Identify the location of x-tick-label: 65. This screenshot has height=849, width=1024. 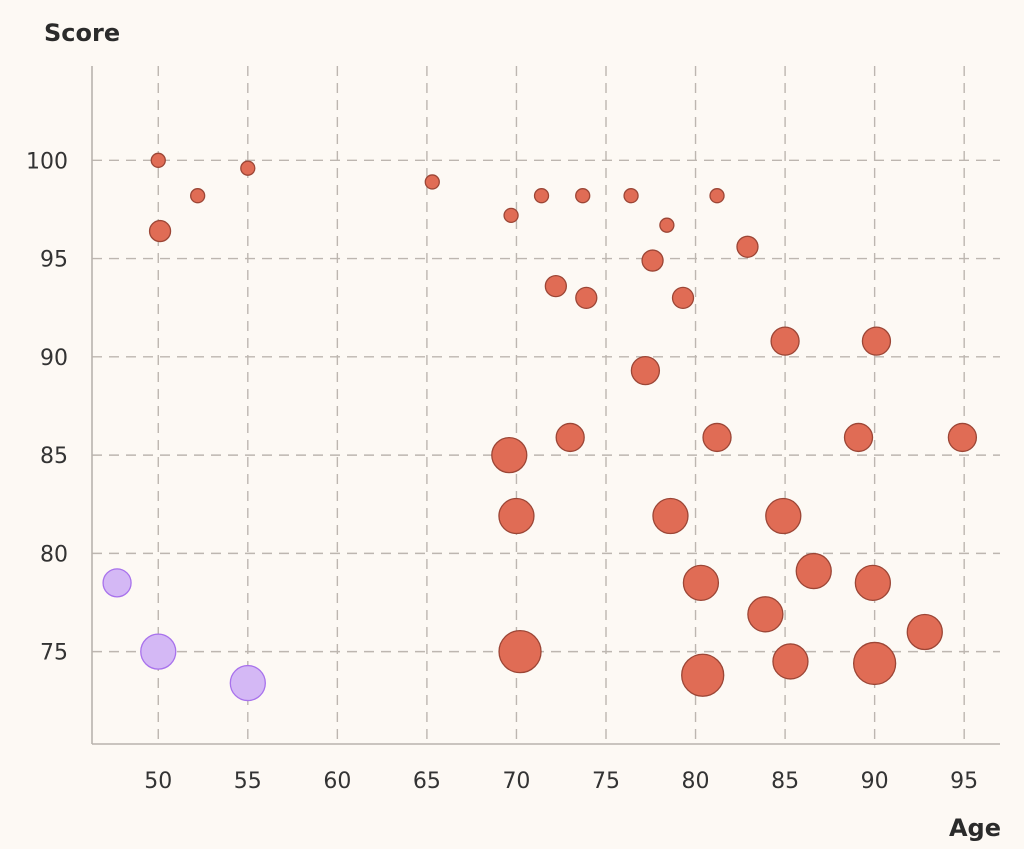
(427, 781).